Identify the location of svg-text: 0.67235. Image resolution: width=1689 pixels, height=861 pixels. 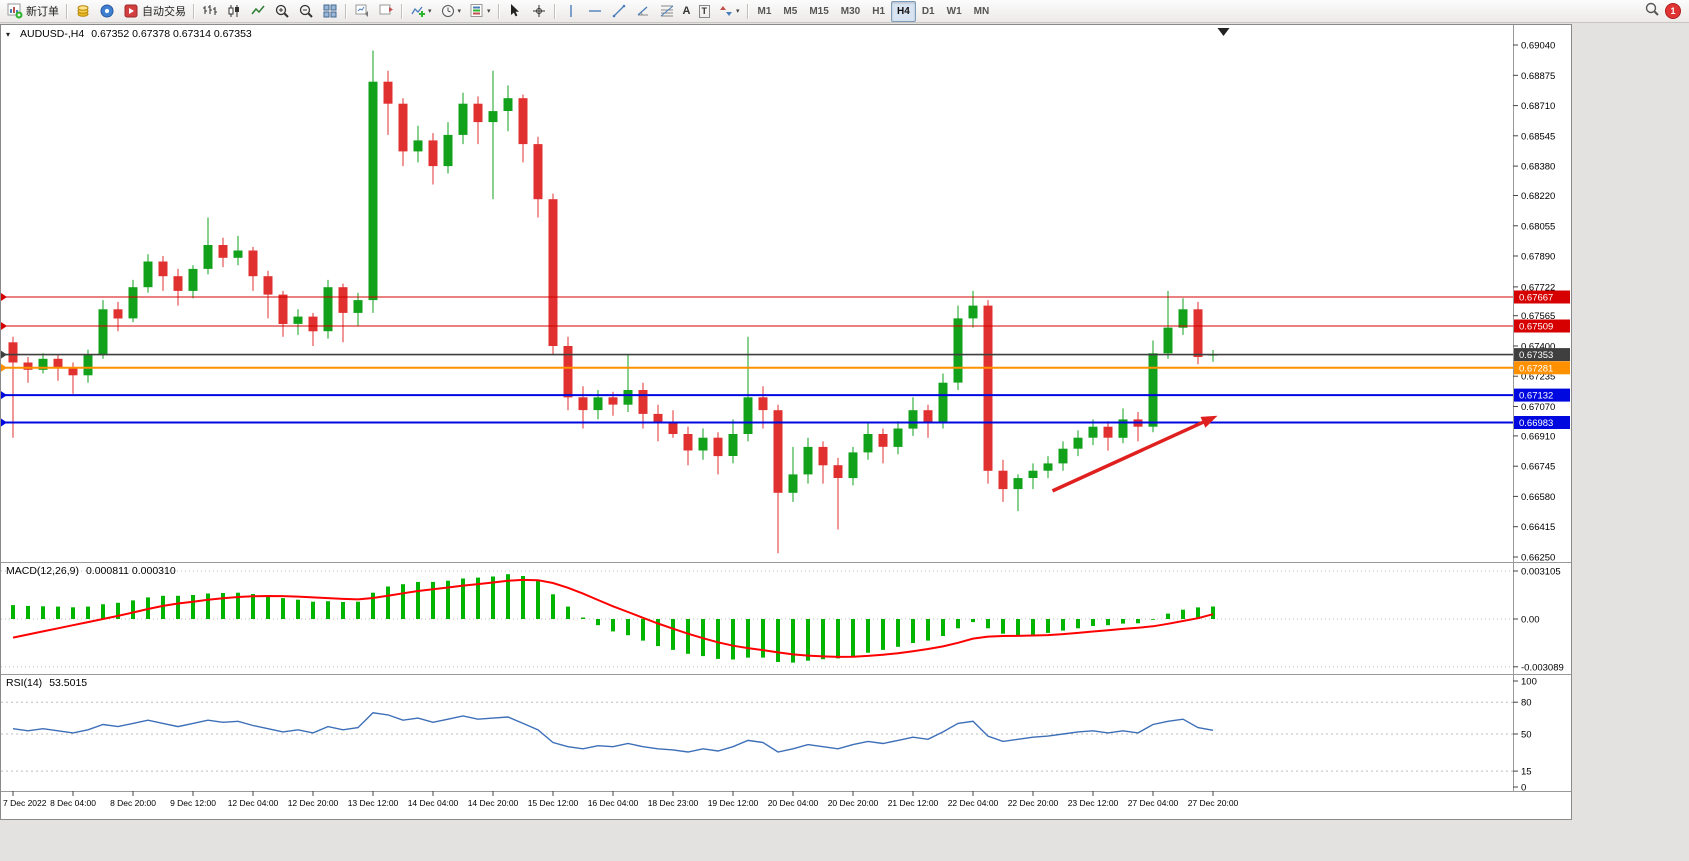
(1538, 377).